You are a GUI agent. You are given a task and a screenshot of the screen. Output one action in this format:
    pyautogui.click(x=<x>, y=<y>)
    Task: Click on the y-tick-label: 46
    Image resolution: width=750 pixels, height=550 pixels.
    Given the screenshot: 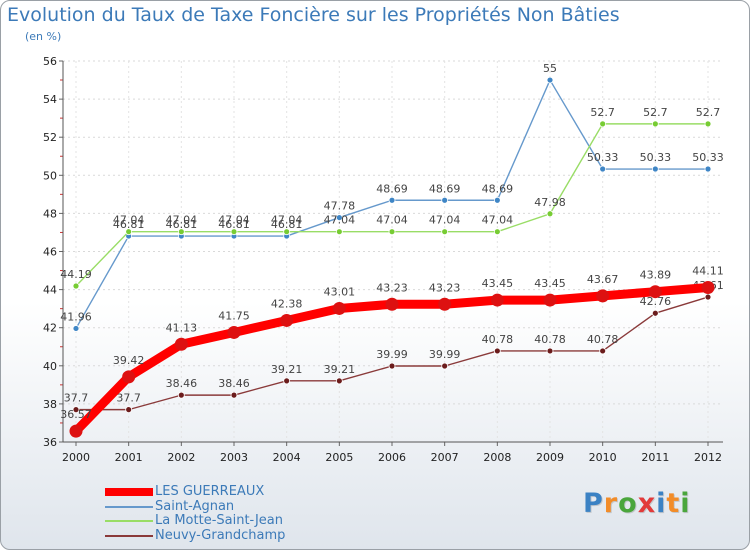 What is the action you would take?
    pyautogui.click(x=50, y=252)
    